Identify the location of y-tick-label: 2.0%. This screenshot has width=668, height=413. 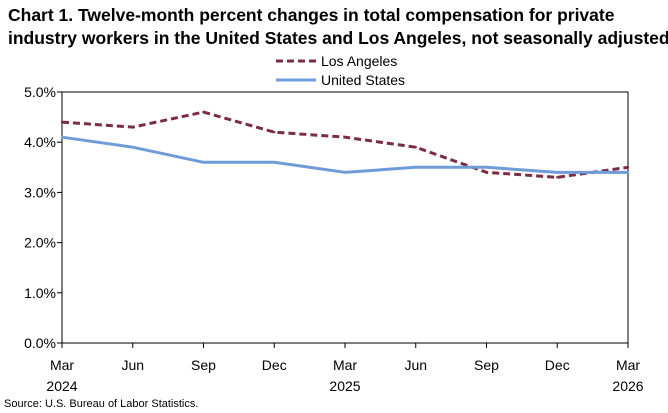
(40, 243).